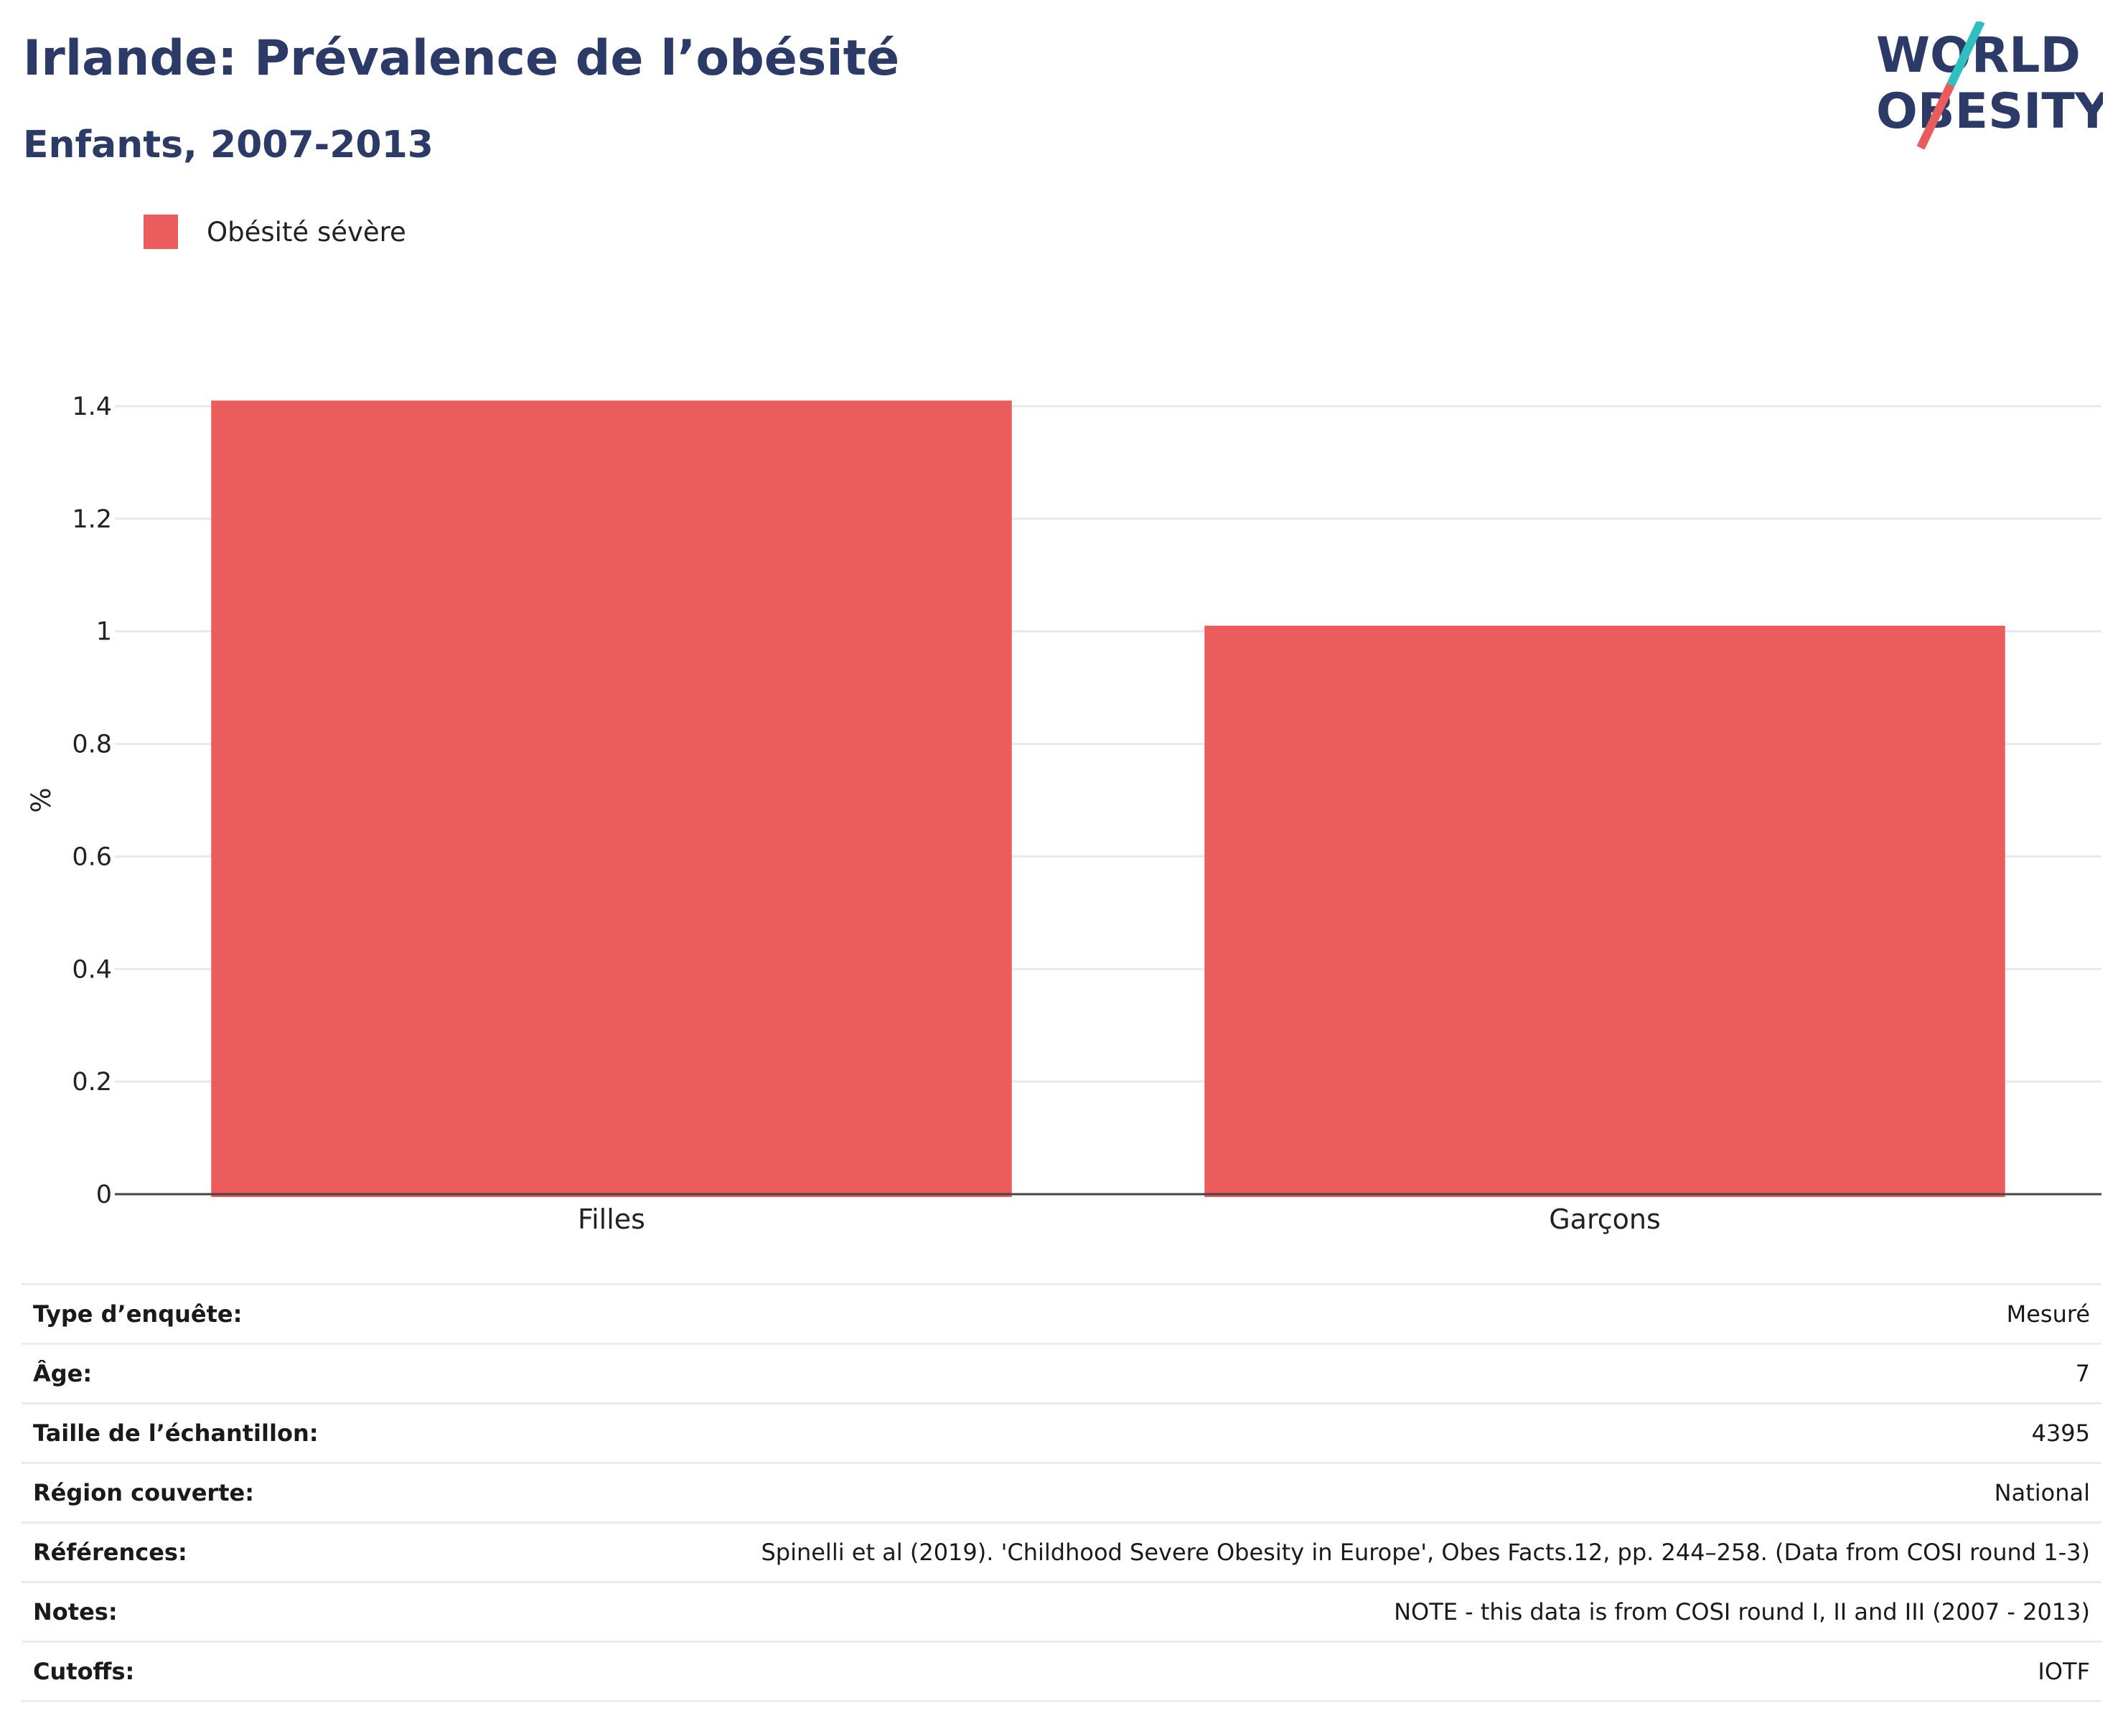  What do you see at coordinates (2042, 1492) in the screenshot?
I see `row-value-region: National` at bounding box center [2042, 1492].